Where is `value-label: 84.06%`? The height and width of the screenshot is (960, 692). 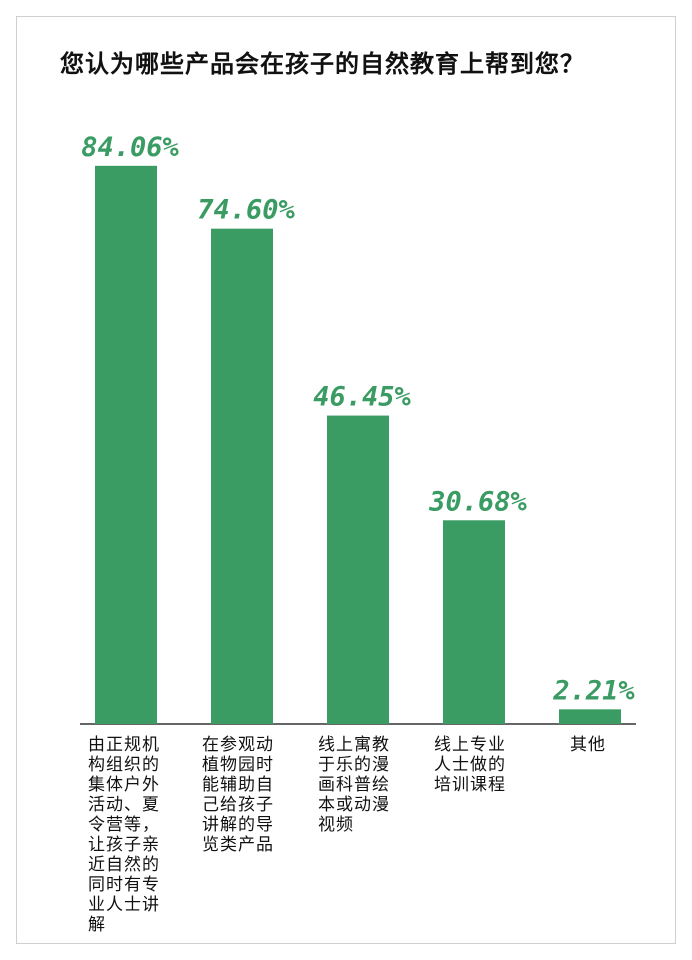 value-label: 84.06% is located at coordinates (130, 147).